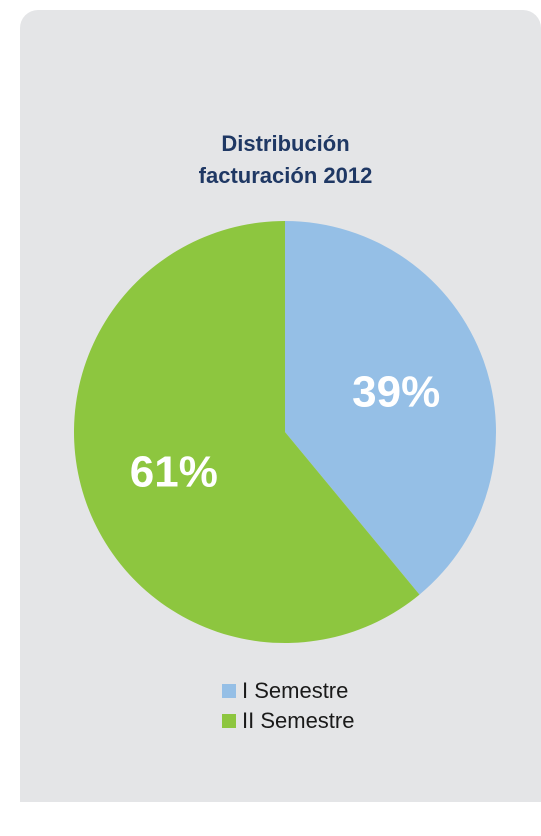 This screenshot has width=541, height=836. I want to click on chart-title-line-2: facturación 2012, so click(285, 175).